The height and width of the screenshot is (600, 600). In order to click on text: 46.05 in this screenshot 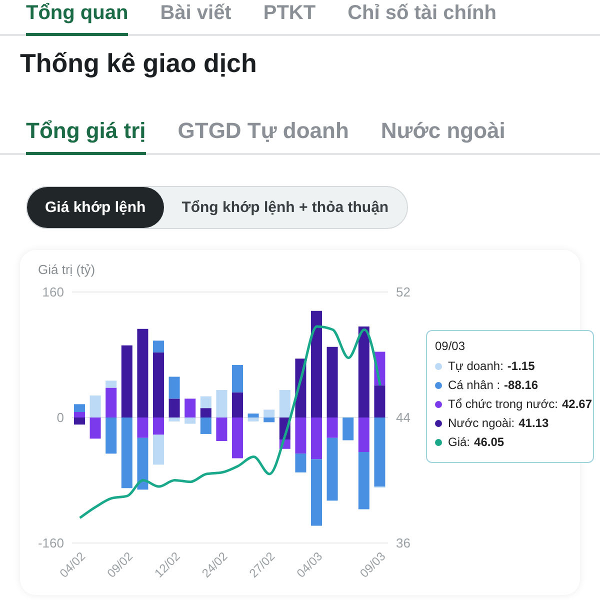, I will do `click(489, 442)`.